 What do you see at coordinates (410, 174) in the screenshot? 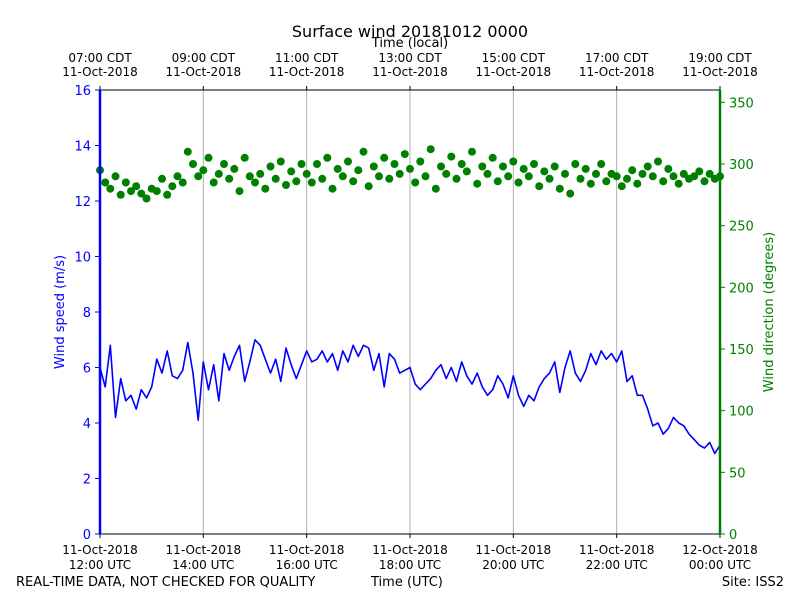
I see `wind-direction-series` at bounding box center [410, 174].